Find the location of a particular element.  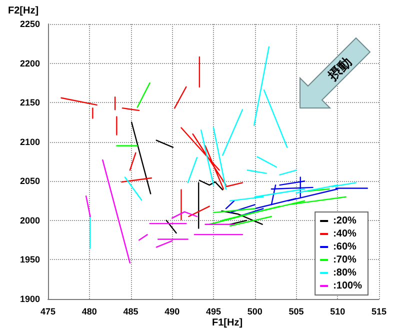

legend-label: :40% is located at coordinates (345, 234).